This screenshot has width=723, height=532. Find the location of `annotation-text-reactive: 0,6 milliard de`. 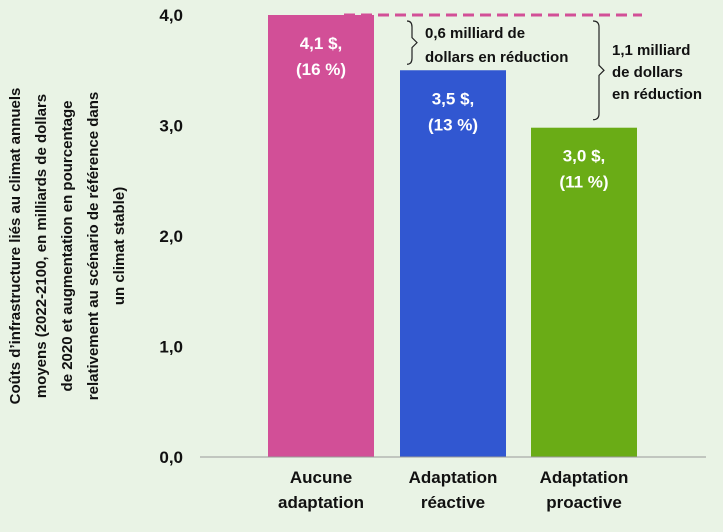

annotation-text-reactive: 0,6 milliard de is located at coordinates (475, 33).